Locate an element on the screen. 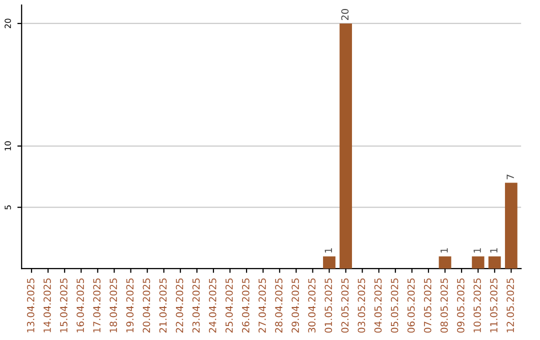 Image resolution: width=540 pixels, height=340 pixels. x-tick-label: 21.04.2025 is located at coordinates (163, 305).